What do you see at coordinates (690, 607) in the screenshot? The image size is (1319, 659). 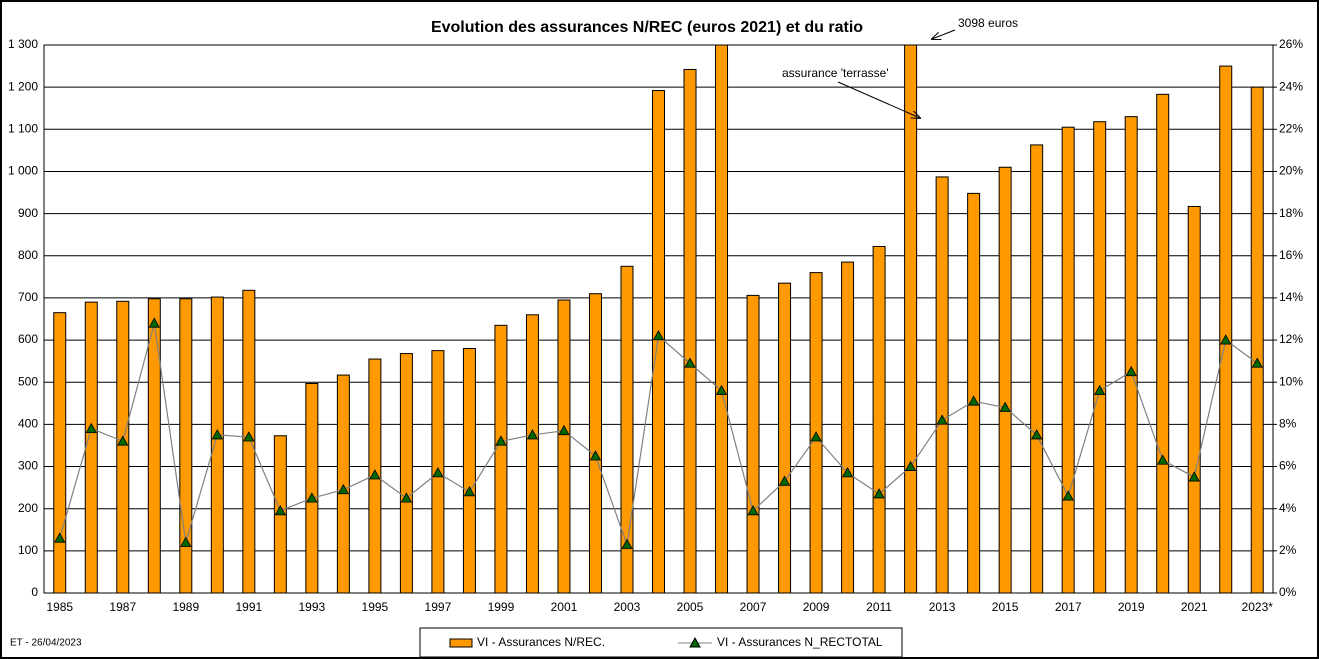 I see `x-tick-label: 2005` at bounding box center [690, 607].